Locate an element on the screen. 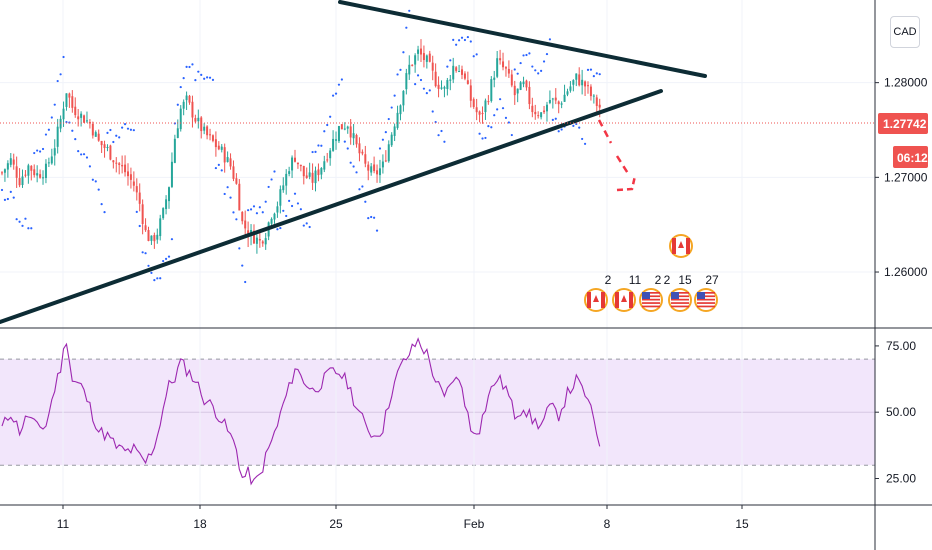 This screenshot has height=550, width=932. us-flag-icon is located at coordinates (651, 300).